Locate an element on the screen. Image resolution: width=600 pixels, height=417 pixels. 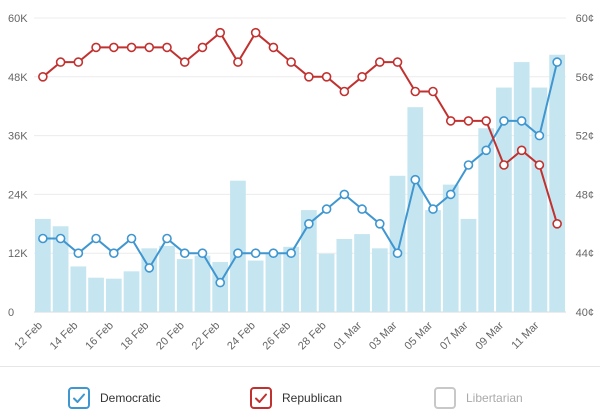
y-axis-right-tick: 44¢ is located at coordinates (585, 254).